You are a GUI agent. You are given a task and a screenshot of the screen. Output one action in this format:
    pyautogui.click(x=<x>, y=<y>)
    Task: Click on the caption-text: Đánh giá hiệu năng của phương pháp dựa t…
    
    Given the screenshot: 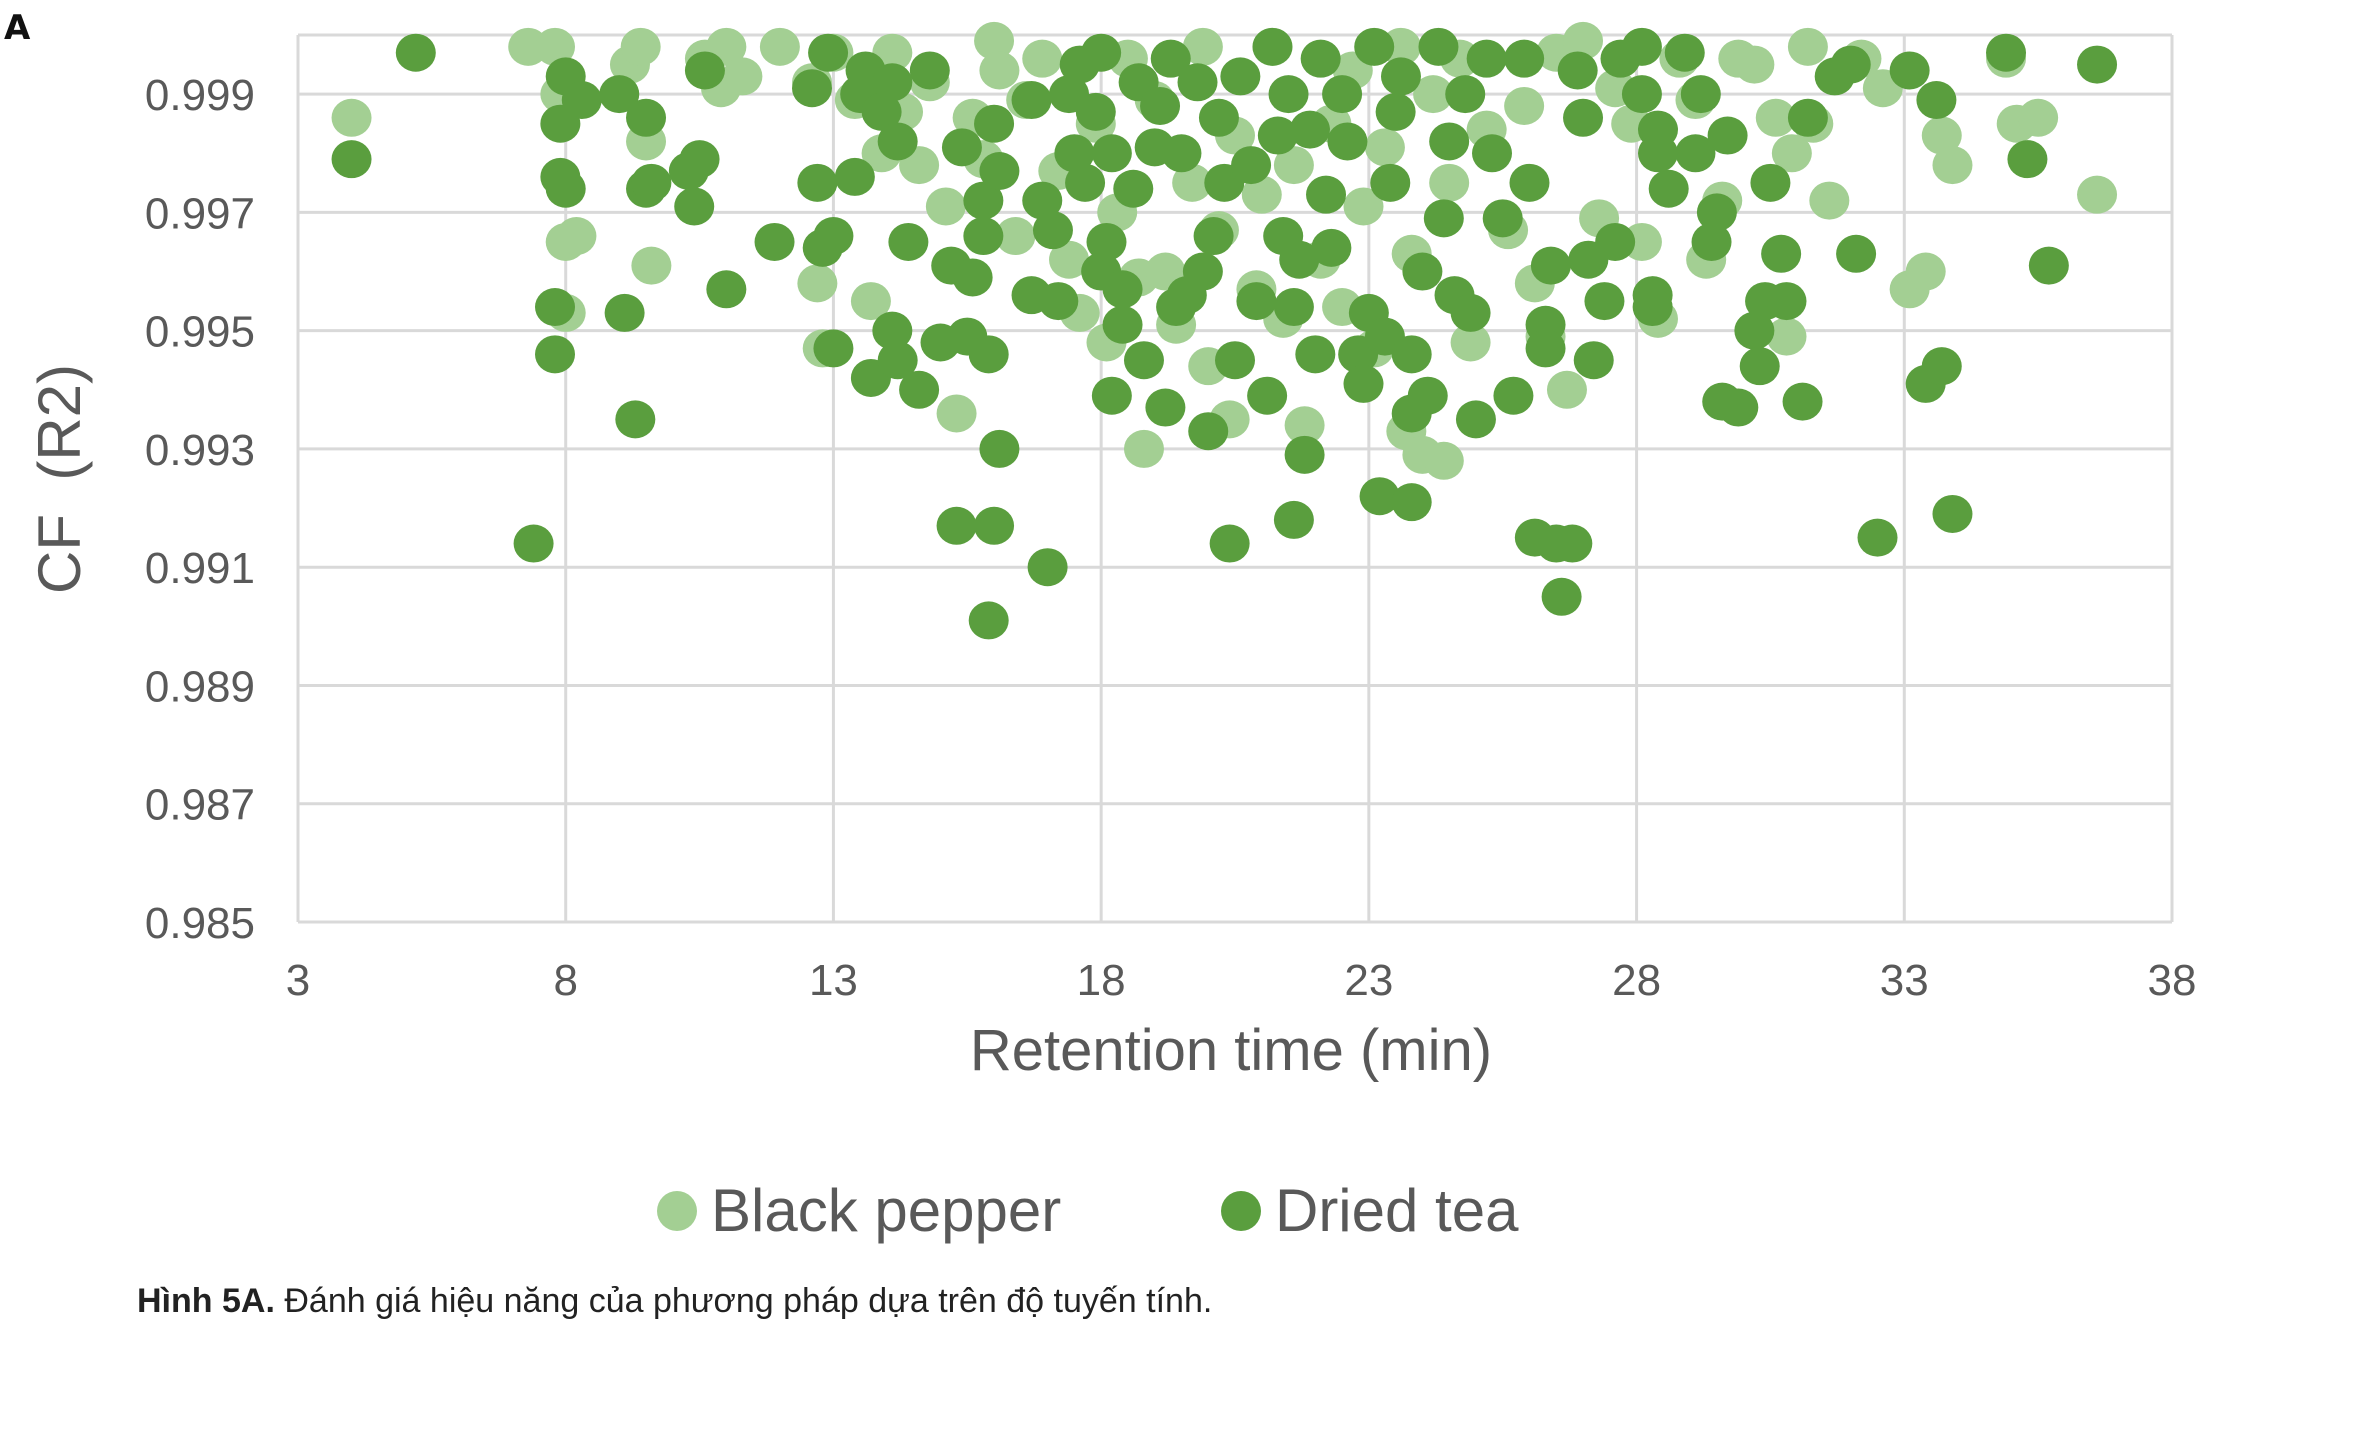 What is the action you would take?
    pyautogui.click(x=748, y=1301)
    